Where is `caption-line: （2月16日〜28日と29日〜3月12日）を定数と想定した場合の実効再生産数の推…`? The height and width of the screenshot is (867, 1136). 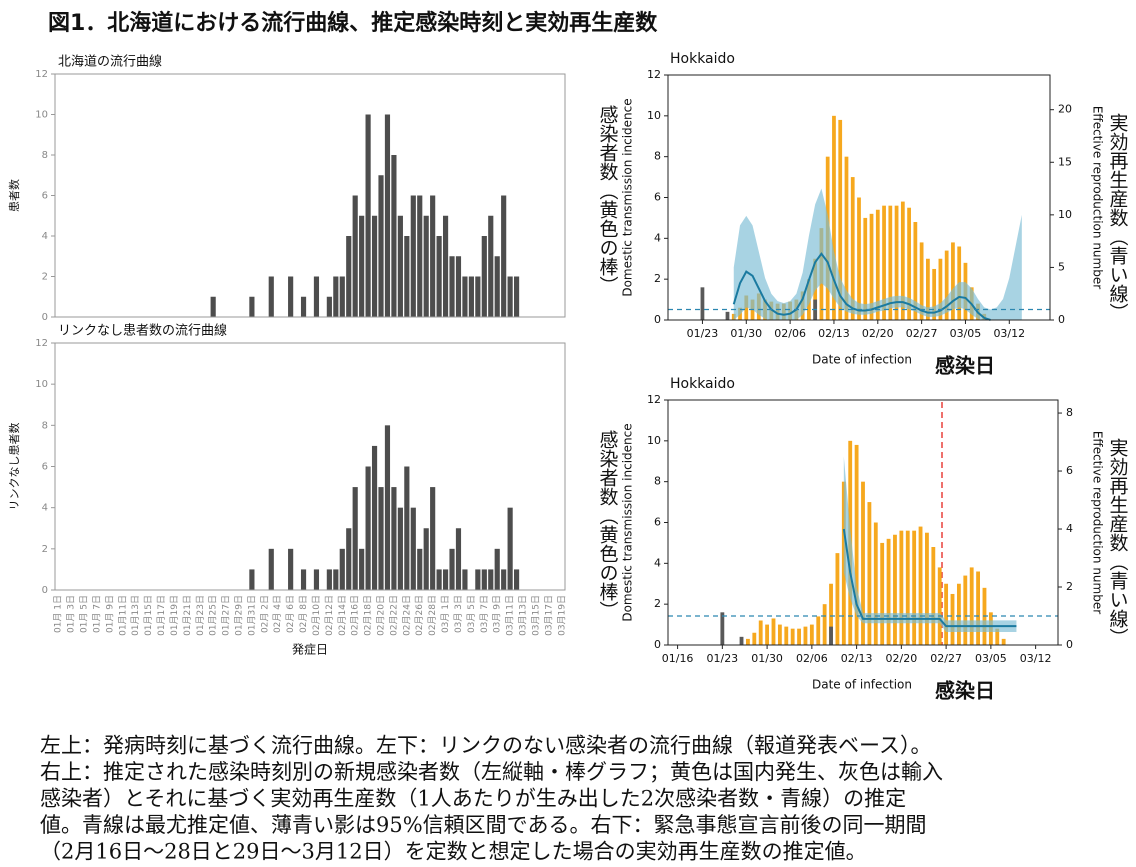
caption-line: （2月16日〜28日と29日〜3月12日）を定数と想定した場合の実効再生産数の推… is located at coordinates (453, 852).